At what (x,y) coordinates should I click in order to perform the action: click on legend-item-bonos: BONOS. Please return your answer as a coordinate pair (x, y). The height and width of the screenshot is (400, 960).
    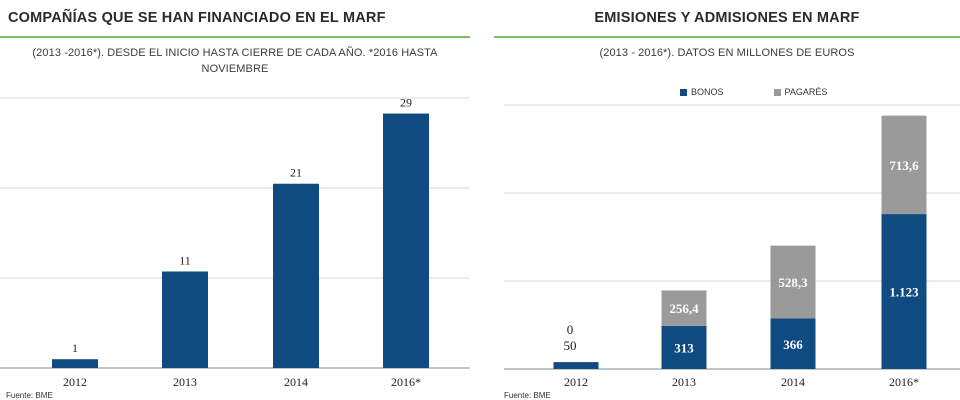
    Looking at the image, I should click on (702, 92).